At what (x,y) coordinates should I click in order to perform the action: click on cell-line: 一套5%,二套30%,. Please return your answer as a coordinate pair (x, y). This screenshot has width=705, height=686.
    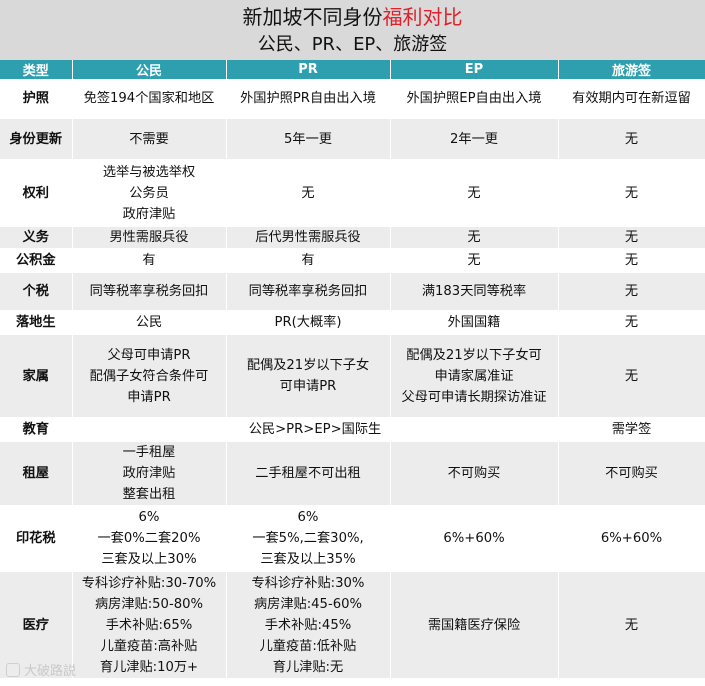
    Looking at the image, I should click on (308, 538).